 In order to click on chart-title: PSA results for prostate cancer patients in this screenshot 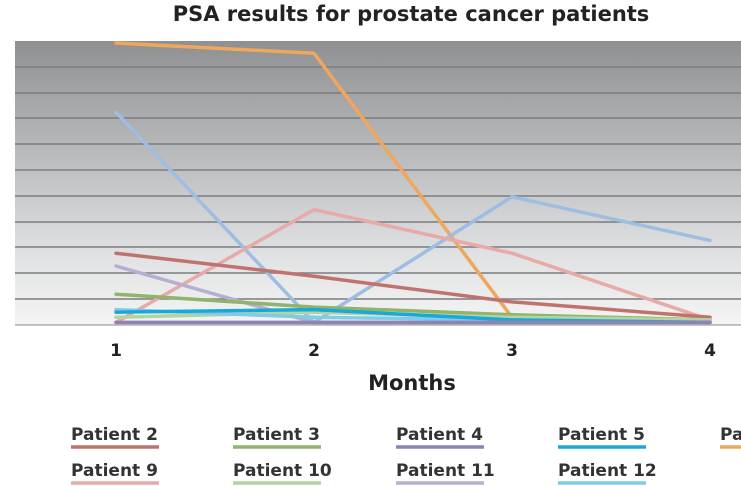, I will do `click(411, 14)`.